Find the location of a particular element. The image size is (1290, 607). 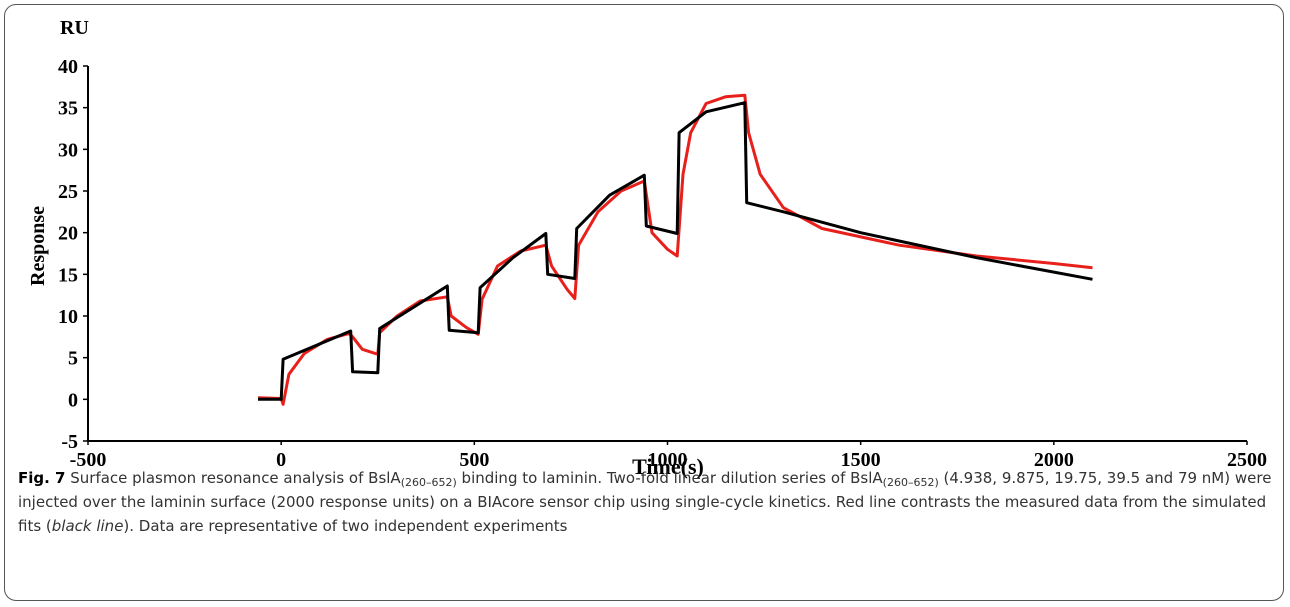

y-tick-label: 0 is located at coordinates (73, 400).